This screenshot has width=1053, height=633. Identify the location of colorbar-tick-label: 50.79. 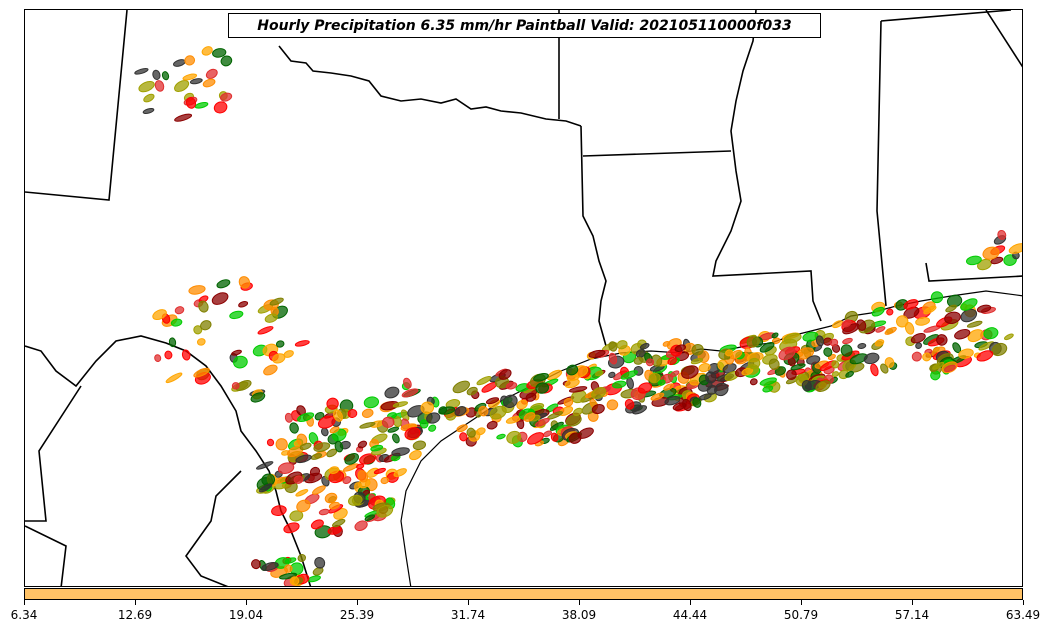
(801, 615).